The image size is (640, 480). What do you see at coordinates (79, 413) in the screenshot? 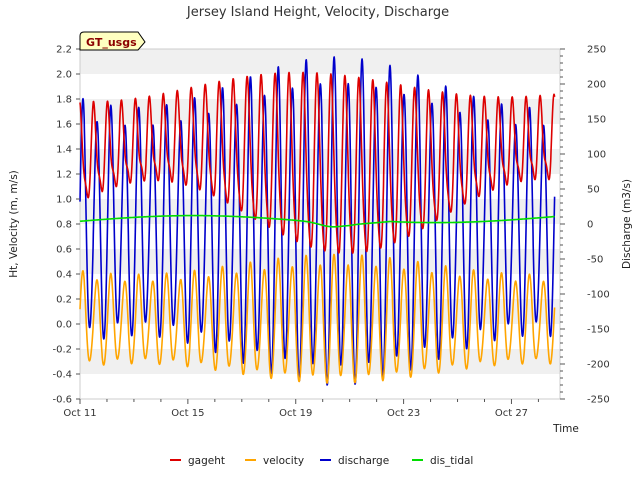
I see `x-tick-label: Oct 11` at bounding box center [79, 413].